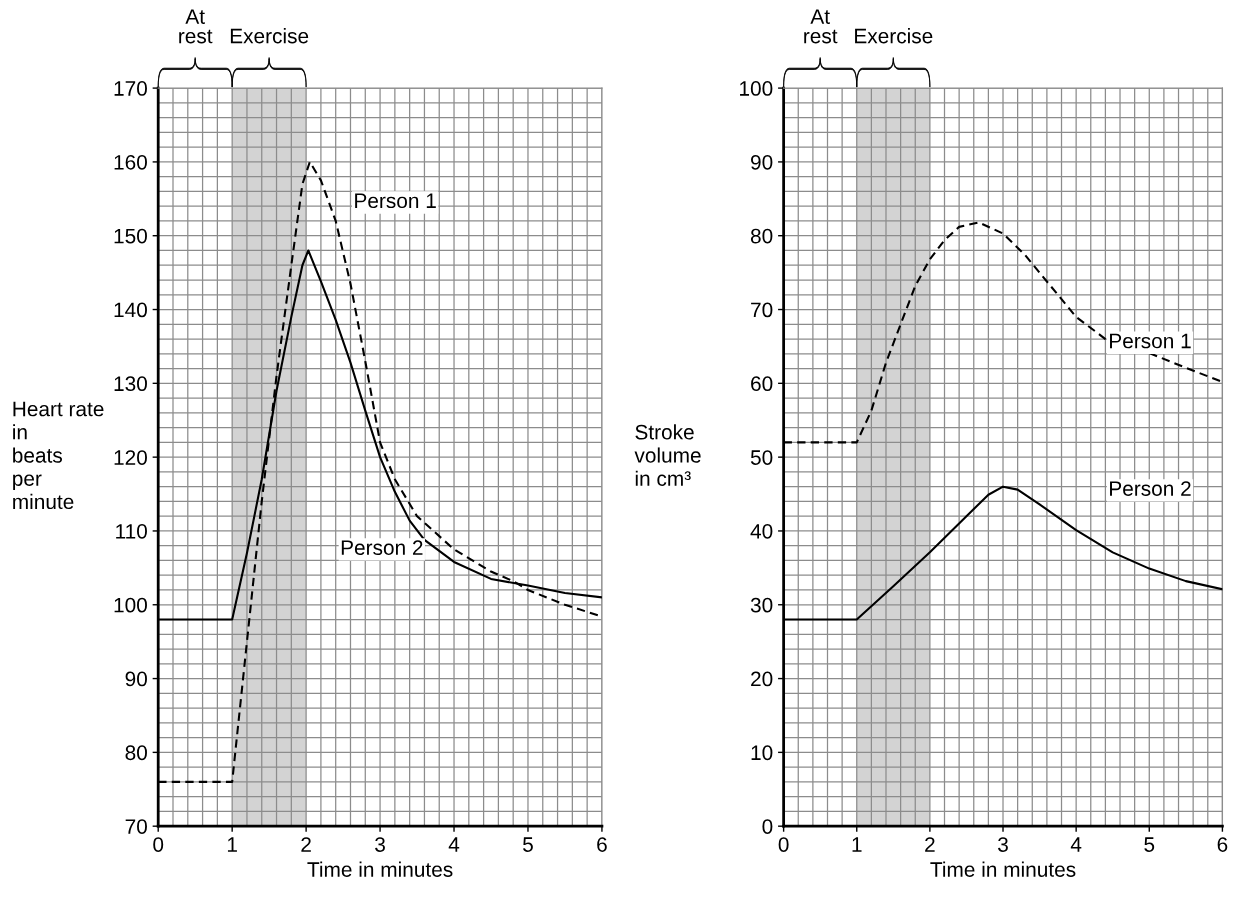 Image resolution: width=1236 pixels, height=899 pixels. What do you see at coordinates (762, 384) in the screenshot?
I see `y-tick-label: 60` at bounding box center [762, 384].